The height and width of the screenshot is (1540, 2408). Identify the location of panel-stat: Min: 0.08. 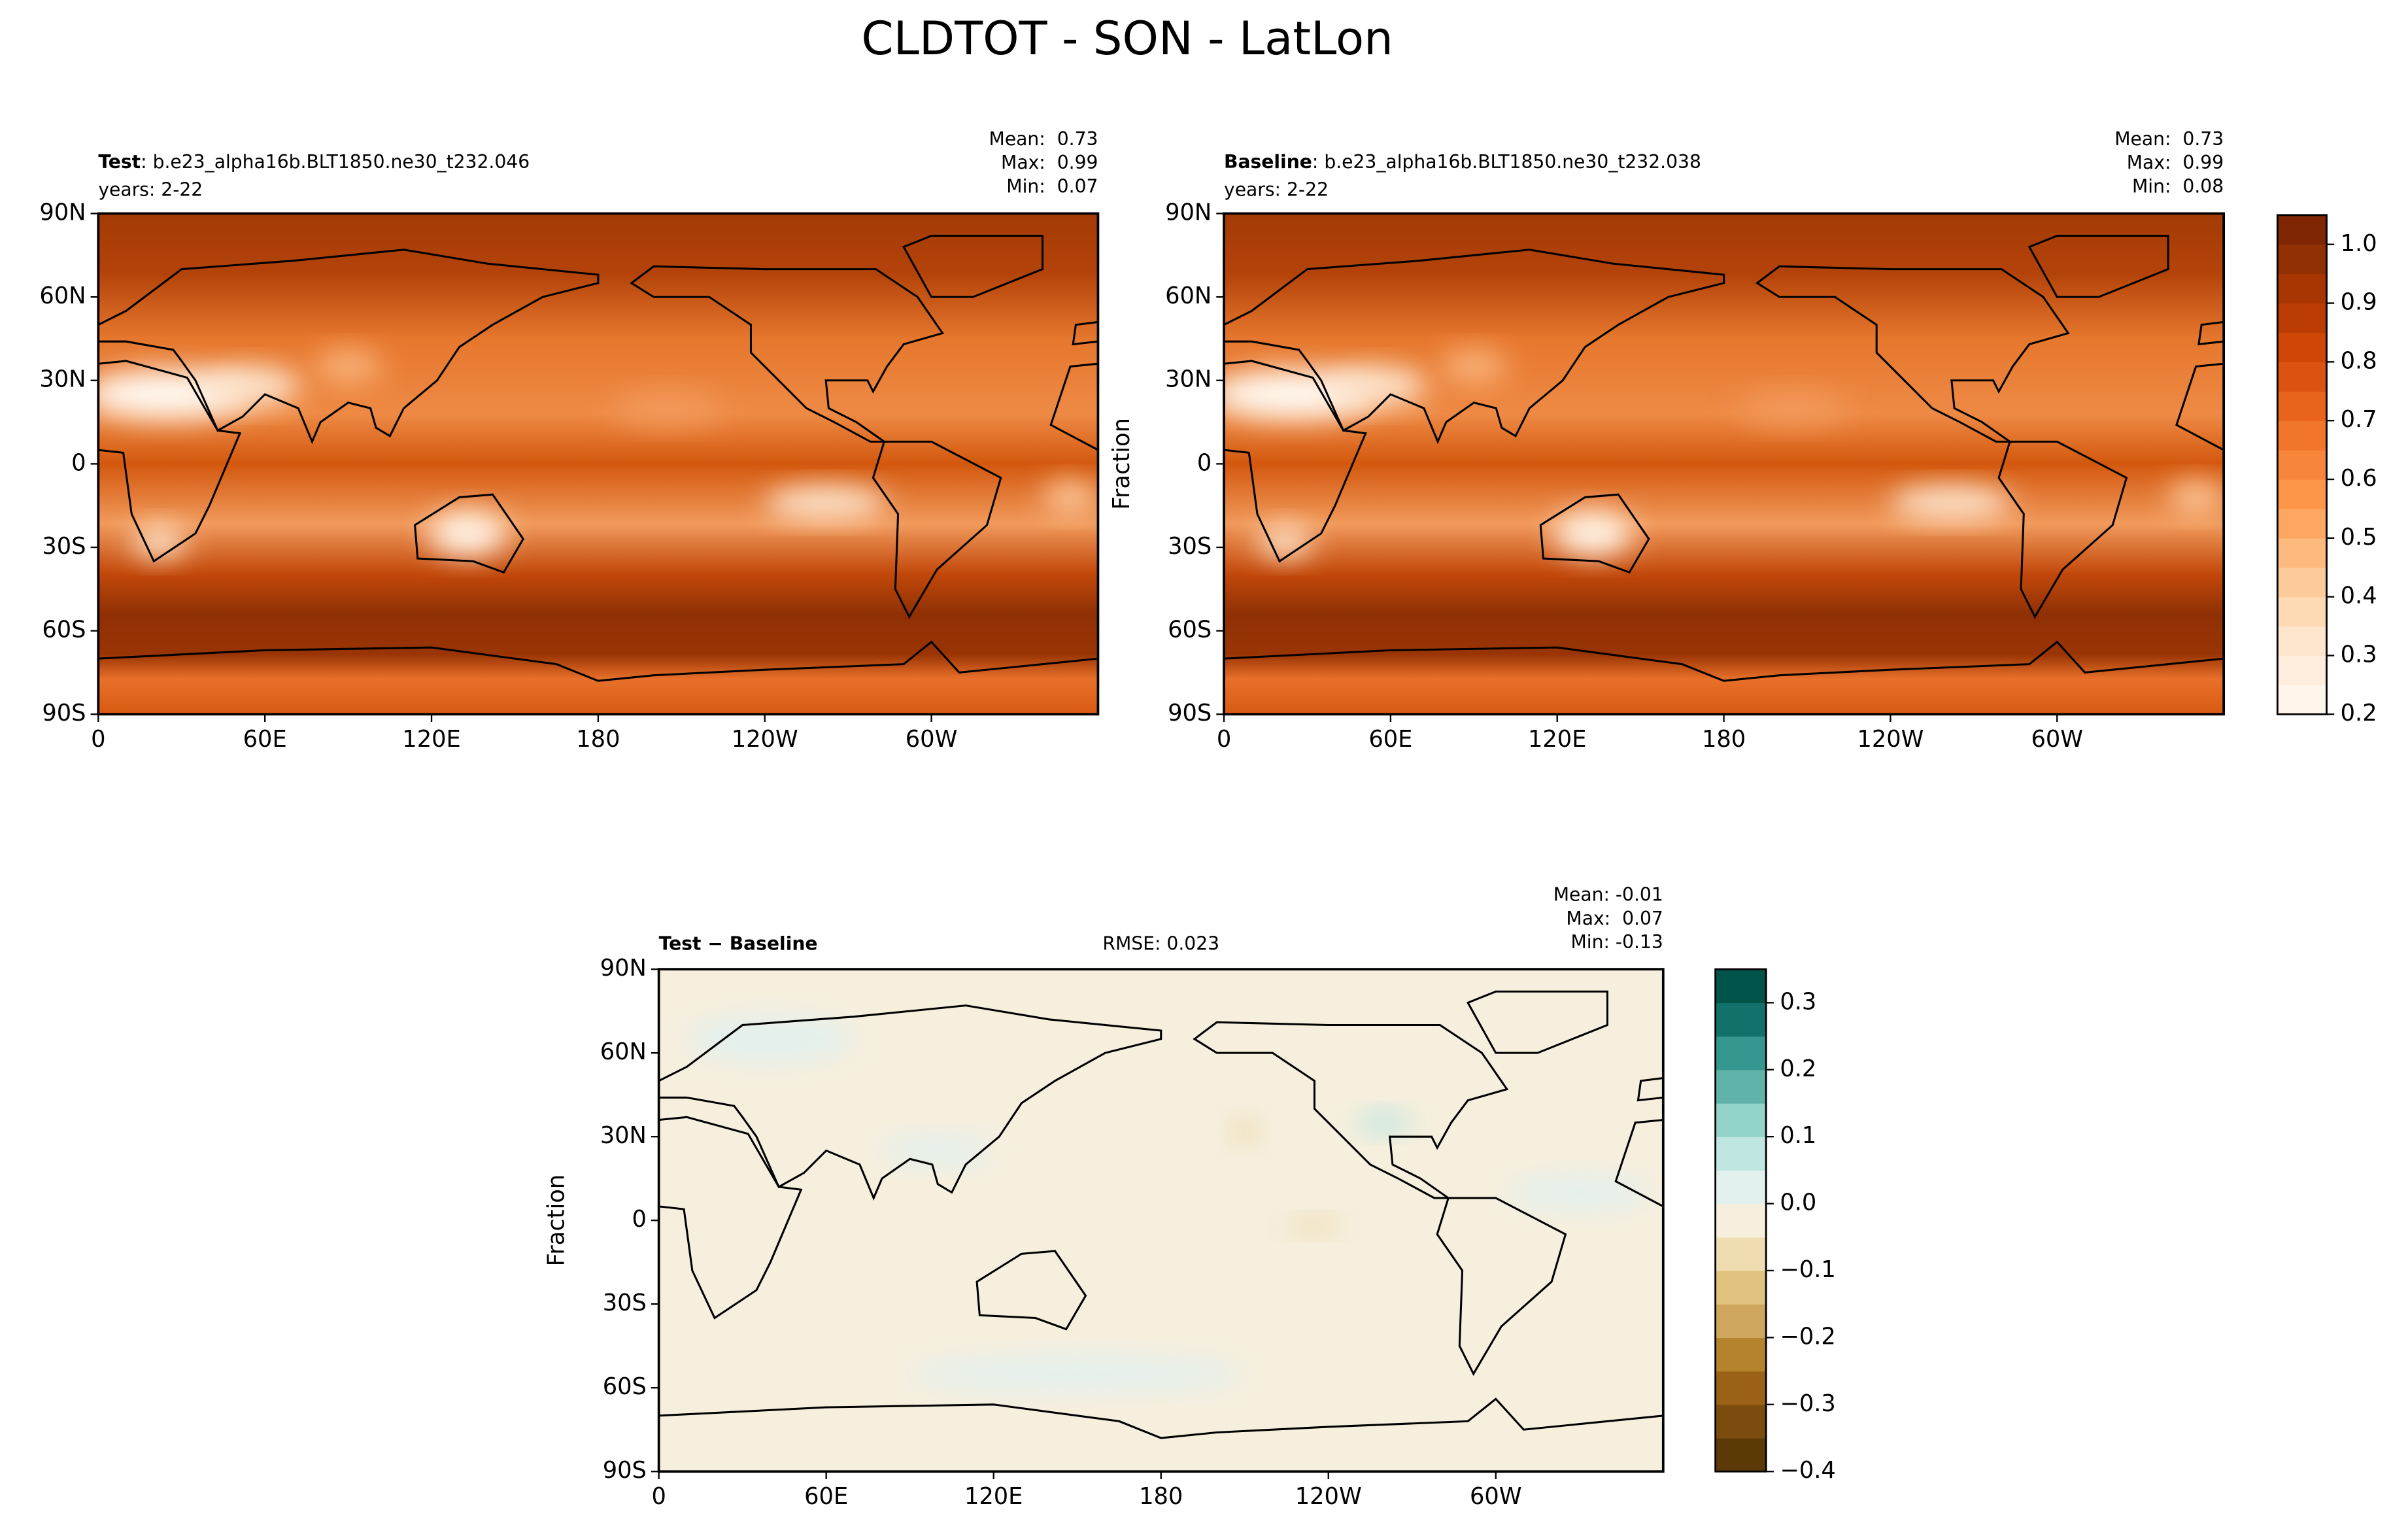
(2178, 186).